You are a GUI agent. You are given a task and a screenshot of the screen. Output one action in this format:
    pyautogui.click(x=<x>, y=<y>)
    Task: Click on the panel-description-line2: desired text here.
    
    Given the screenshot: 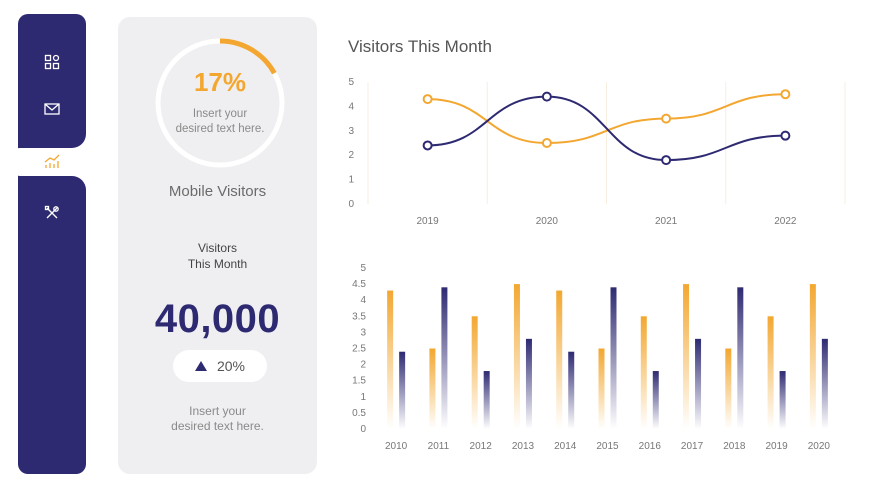 What is the action you would take?
    pyautogui.click(x=217, y=426)
    